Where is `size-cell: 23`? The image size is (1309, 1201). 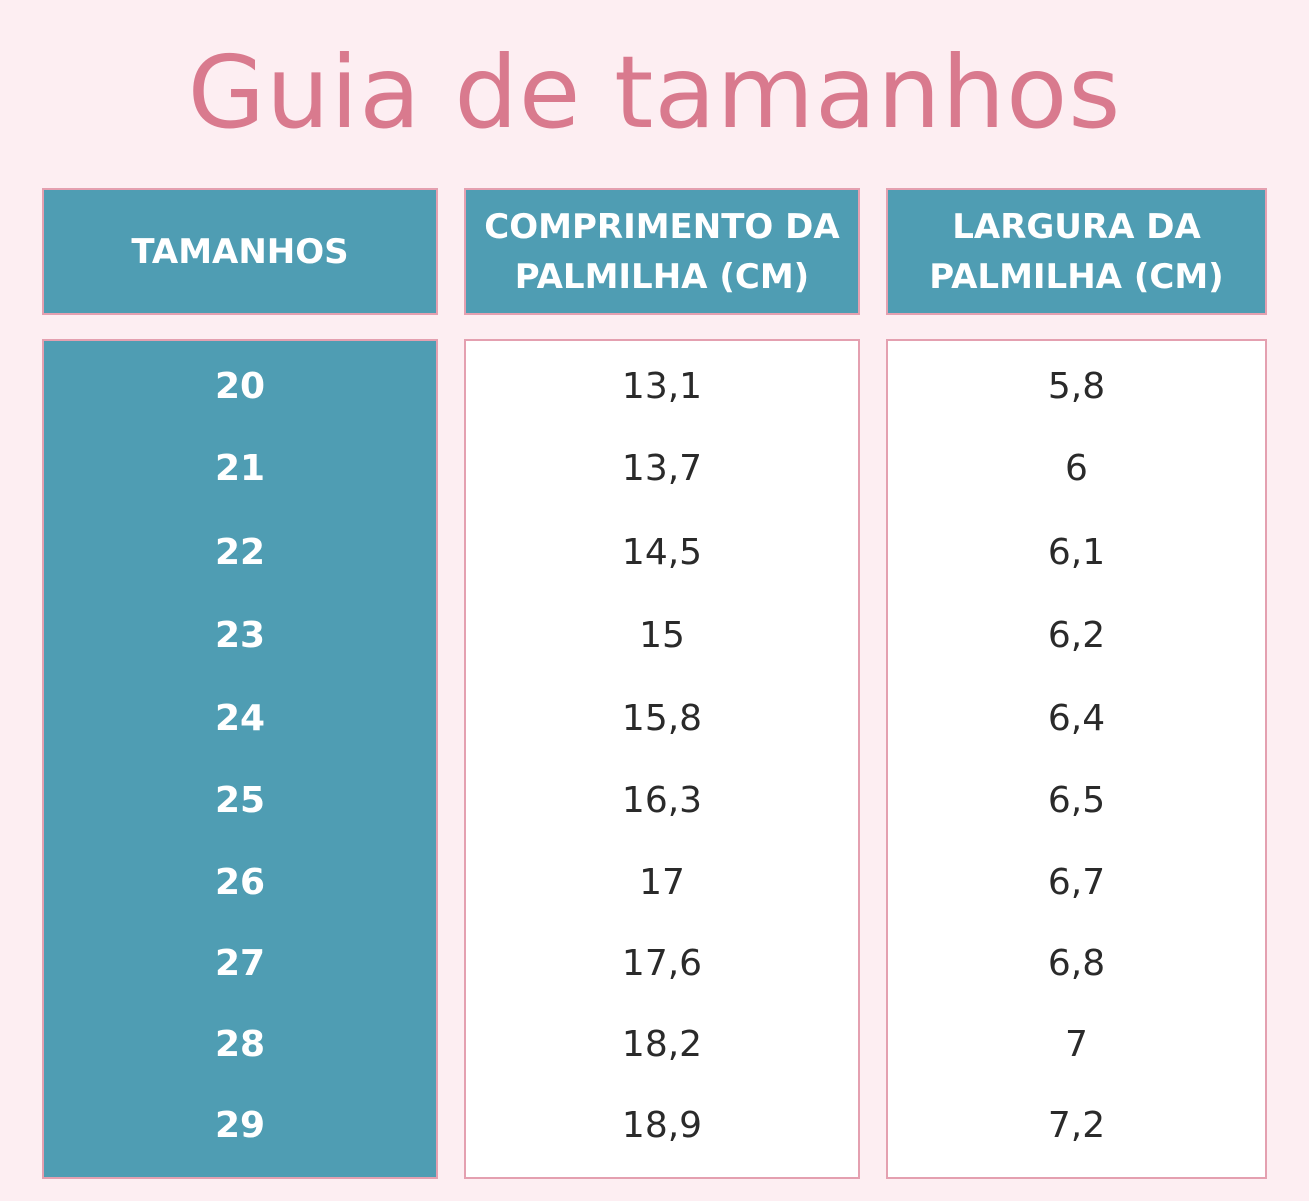 size-cell: 23 is located at coordinates (240, 635).